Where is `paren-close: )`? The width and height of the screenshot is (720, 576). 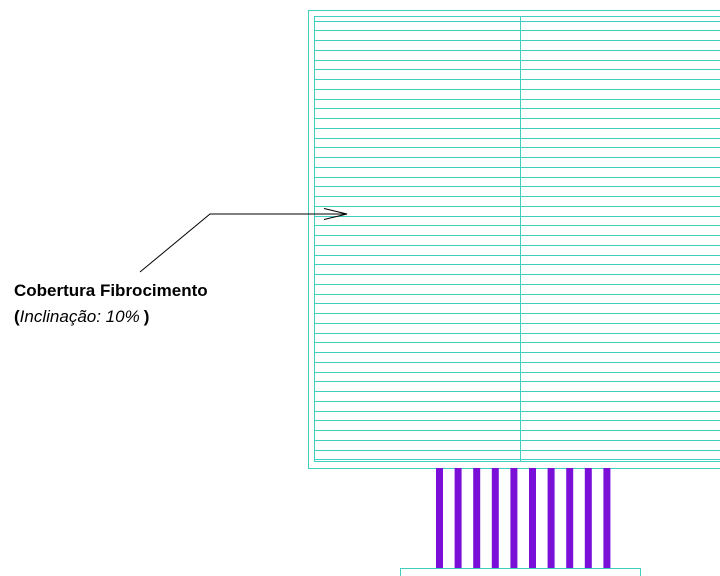 paren-close: ) is located at coordinates (147, 316).